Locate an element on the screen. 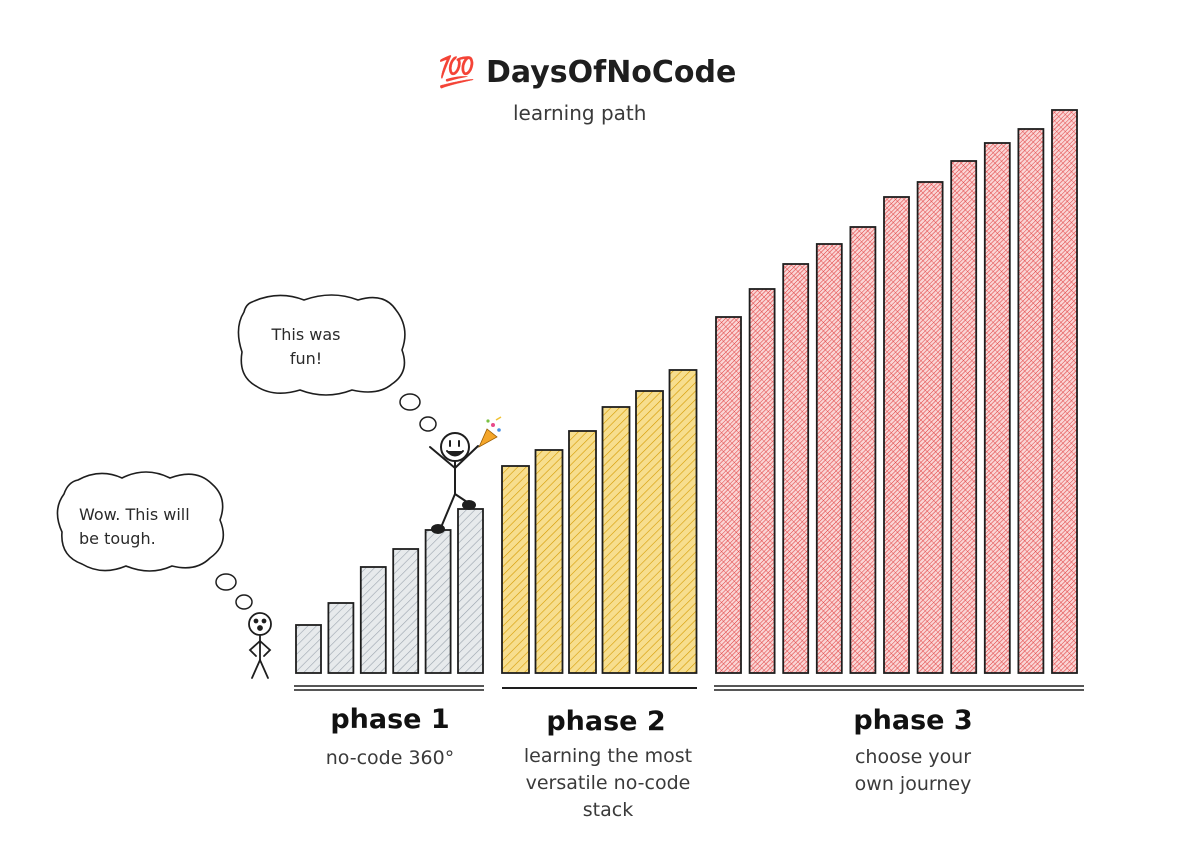  phase-3-label: phase 3 choose your own journey is located at coordinates (912, 750).